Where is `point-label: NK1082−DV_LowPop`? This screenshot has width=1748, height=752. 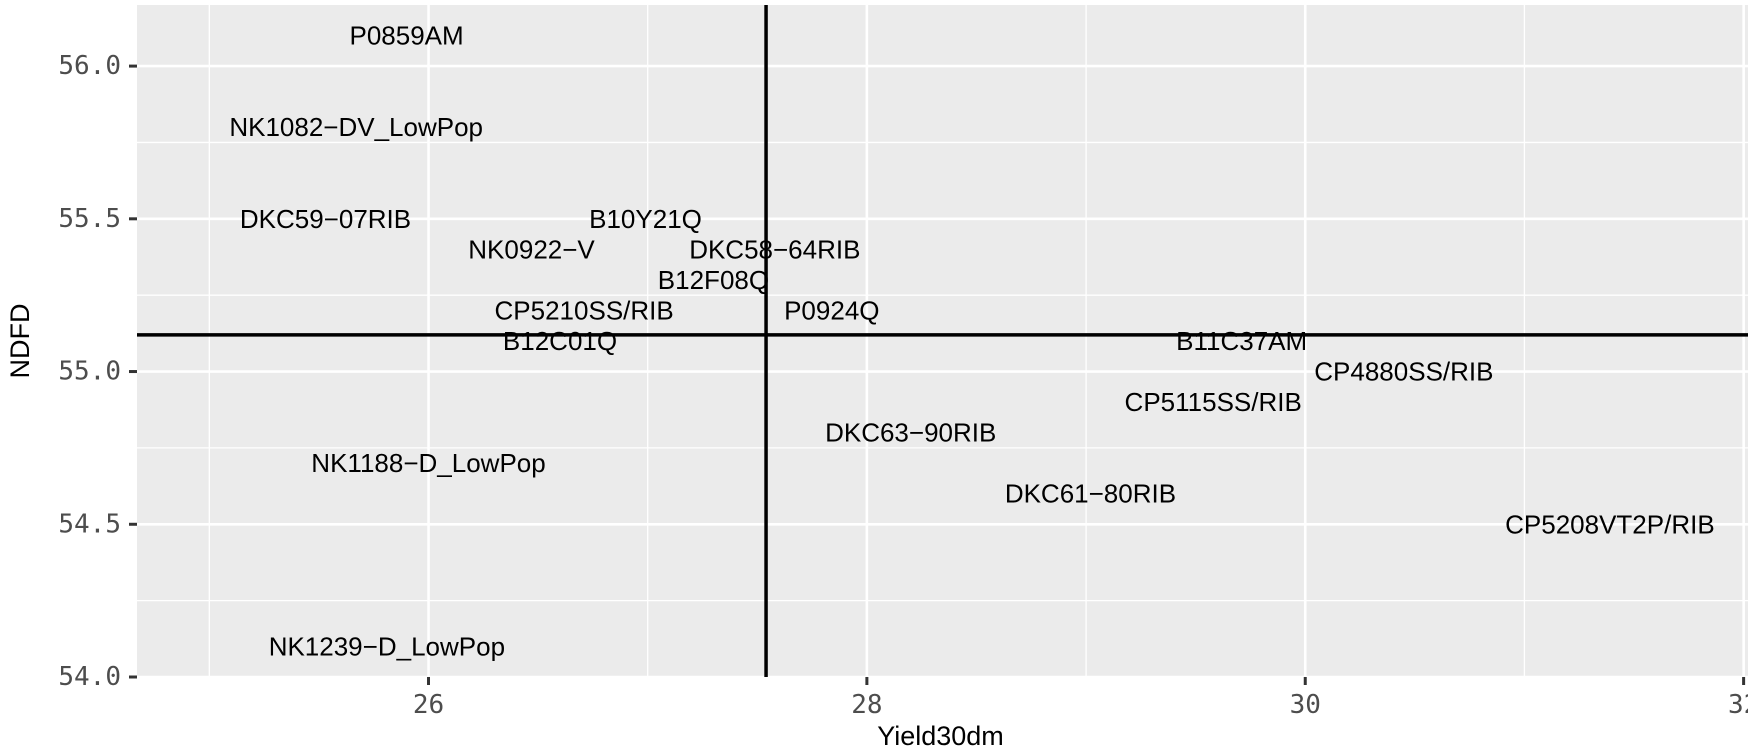 point-label: NK1082−DV_LowPop is located at coordinates (356, 127).